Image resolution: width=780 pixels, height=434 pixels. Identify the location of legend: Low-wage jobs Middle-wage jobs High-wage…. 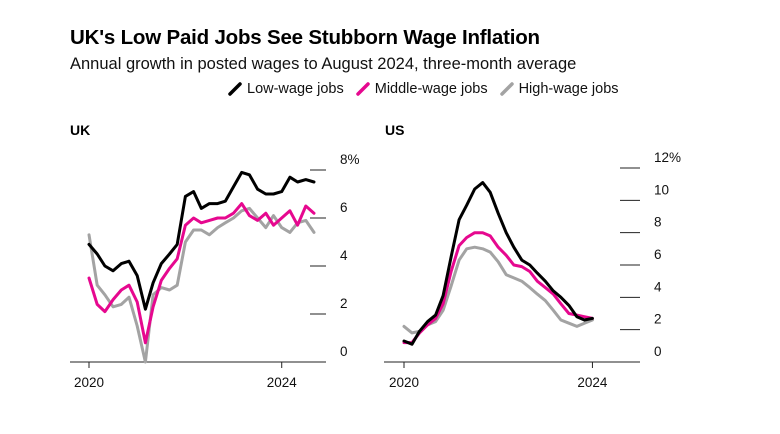
(429, 89).